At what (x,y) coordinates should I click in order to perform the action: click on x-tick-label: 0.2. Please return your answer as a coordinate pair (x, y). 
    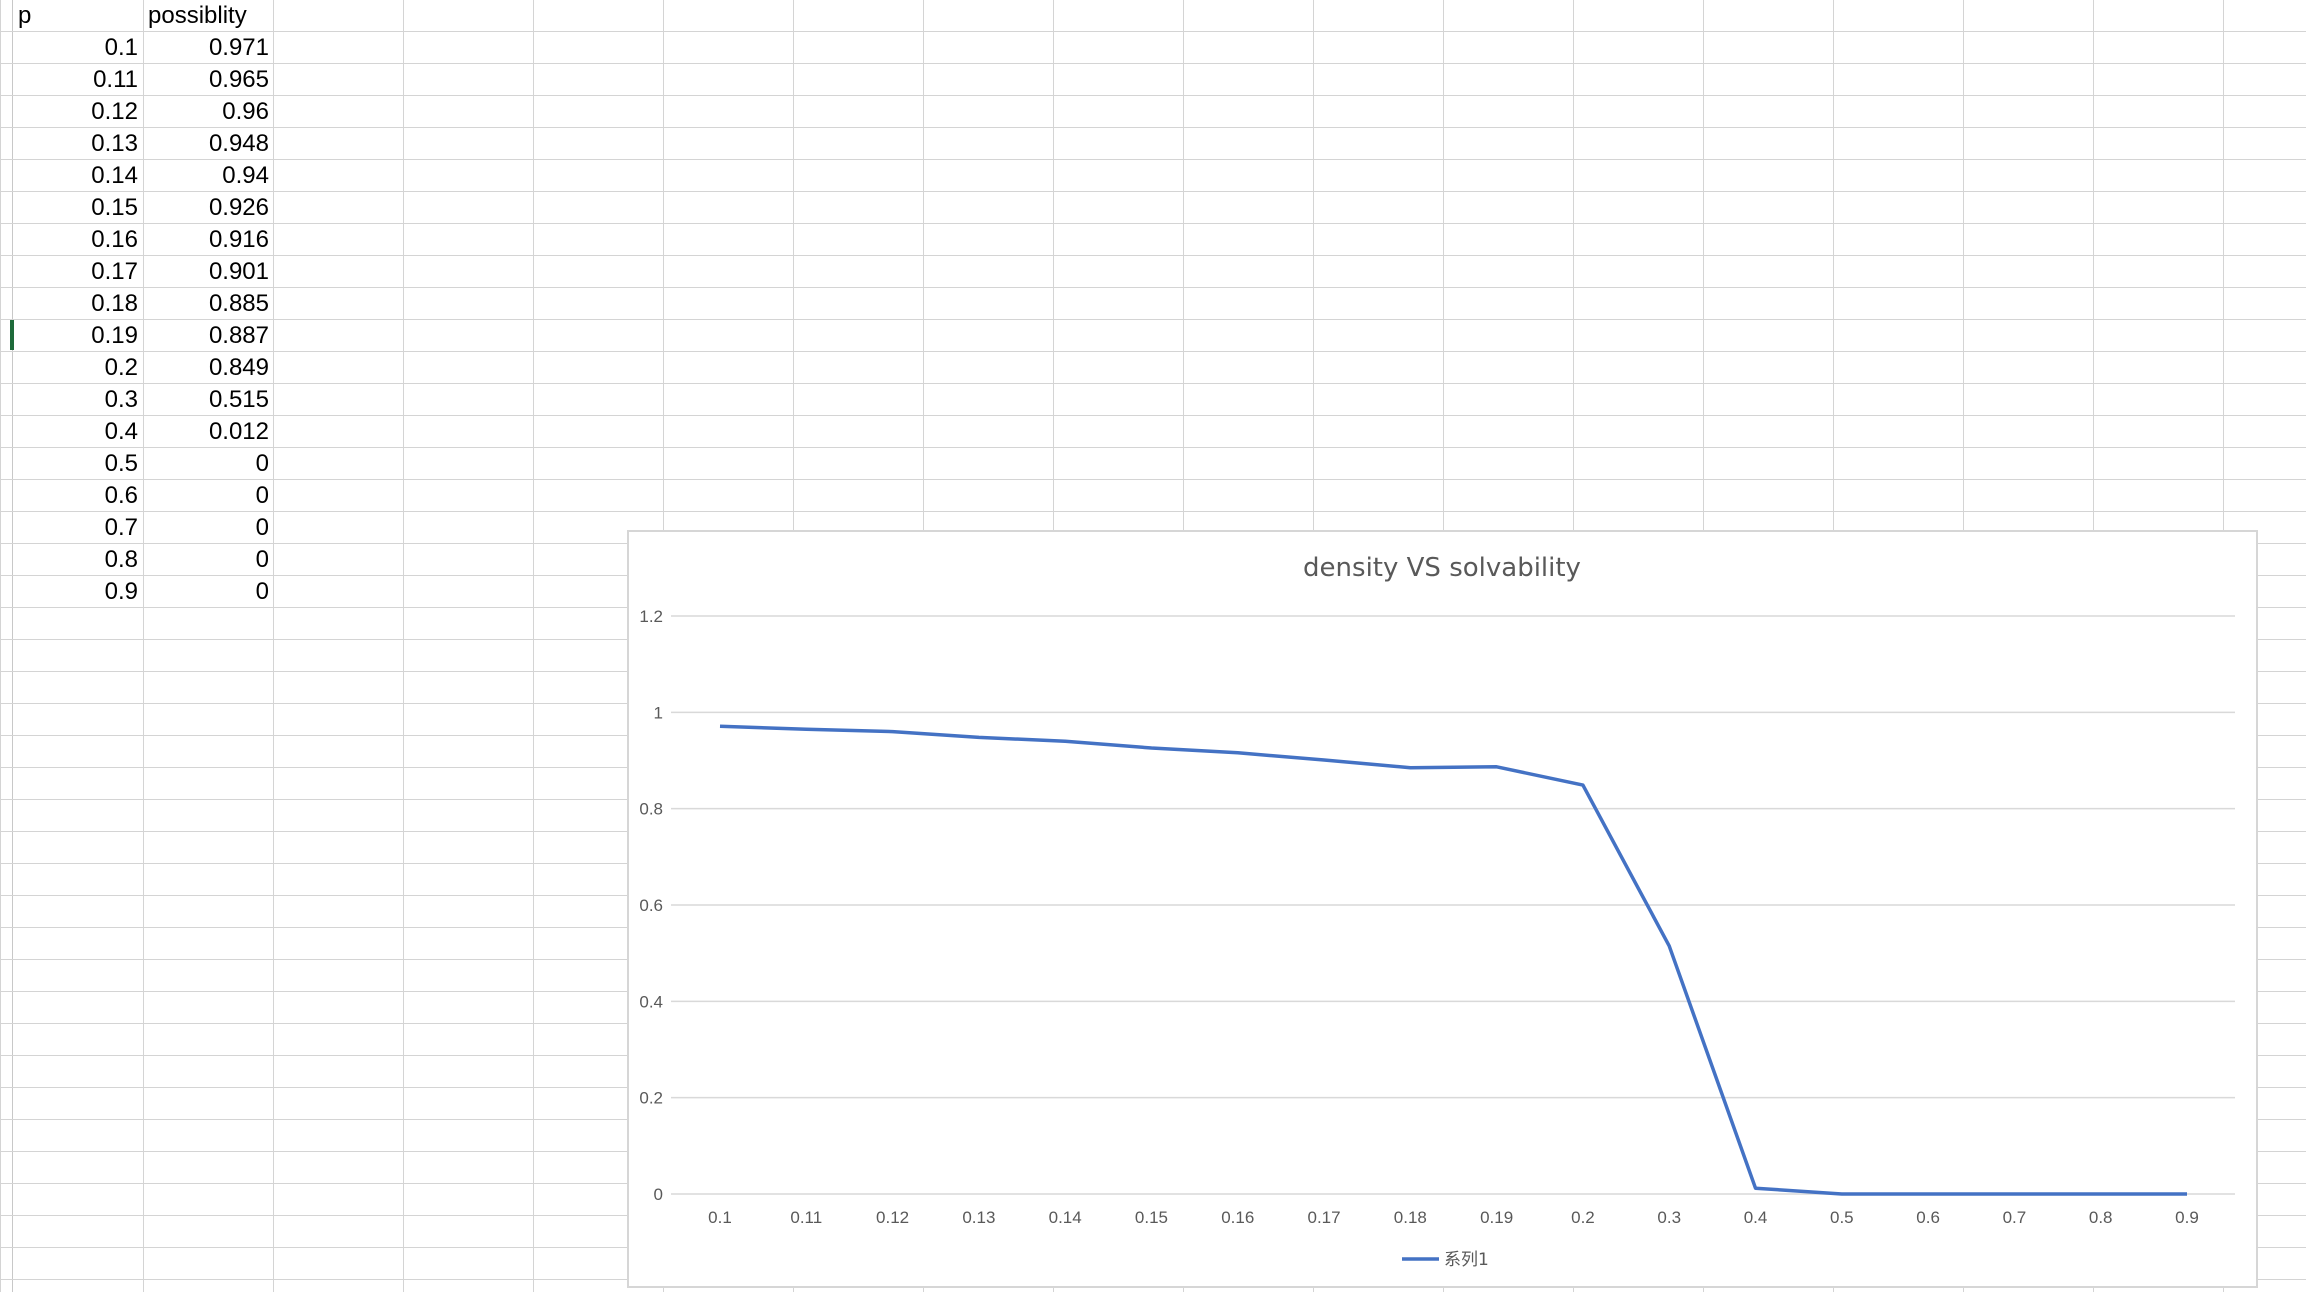
    Looking at the image, I should click on (1583, 1217).